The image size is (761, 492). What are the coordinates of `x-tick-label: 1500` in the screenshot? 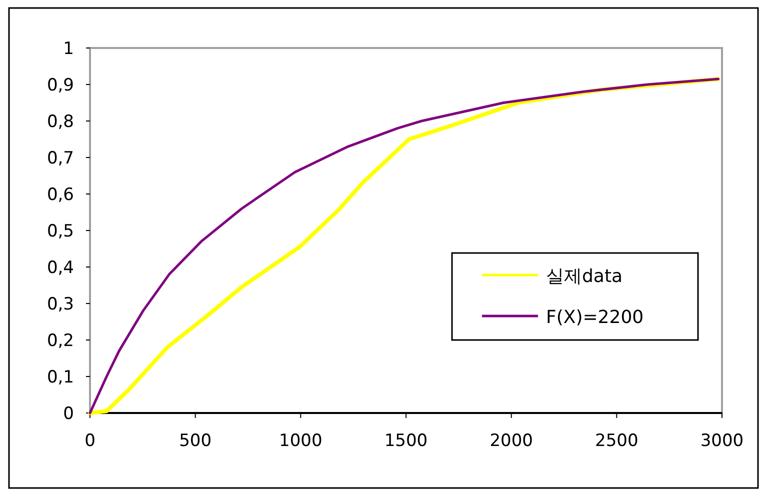 It's located at (406, 441).